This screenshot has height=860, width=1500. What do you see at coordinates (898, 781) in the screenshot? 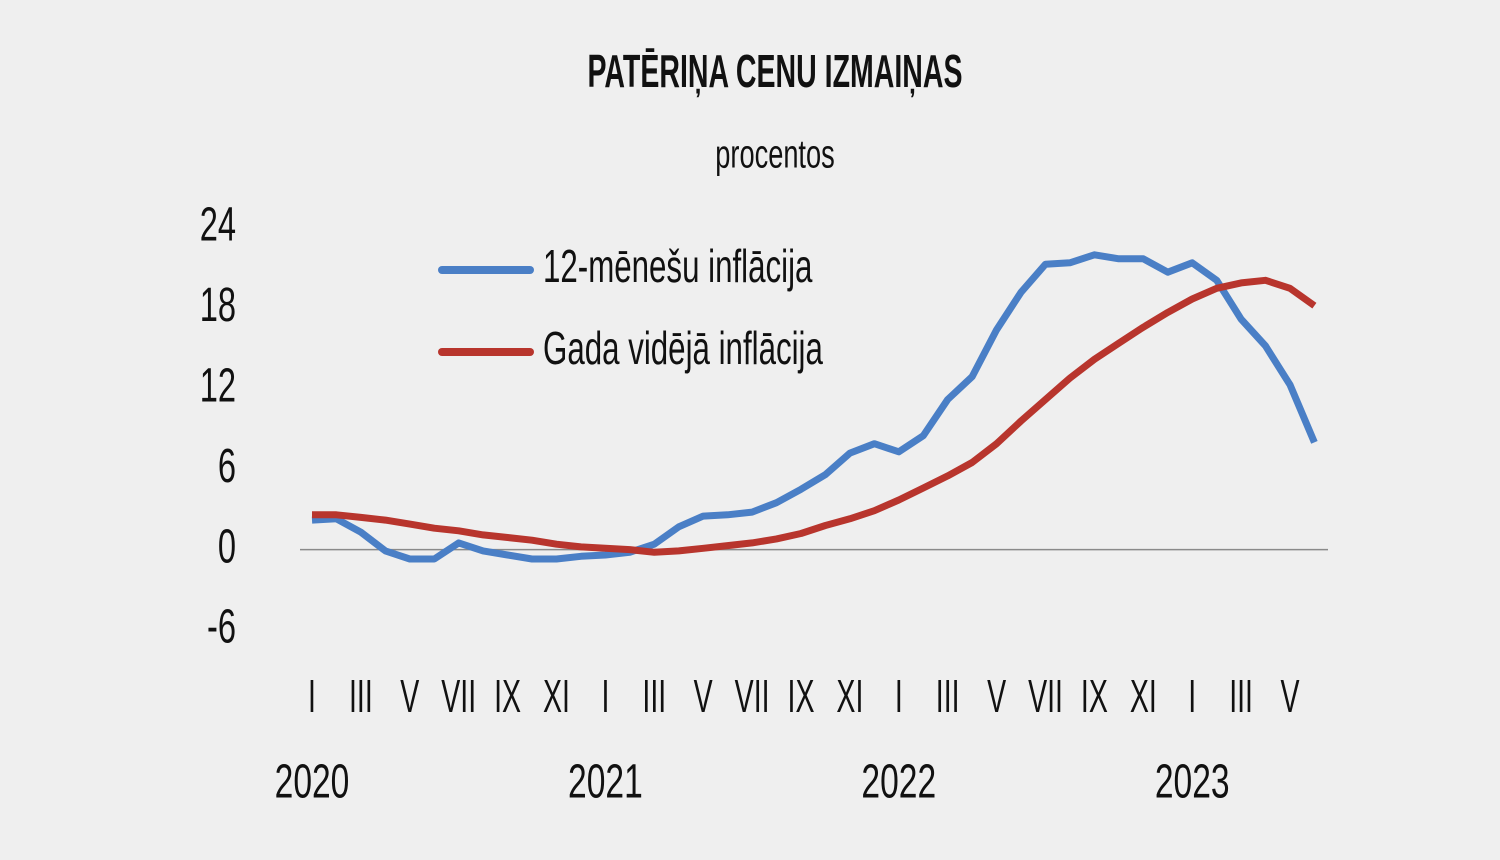
I see `year-label: 2022` at bounding box center [898, 781].